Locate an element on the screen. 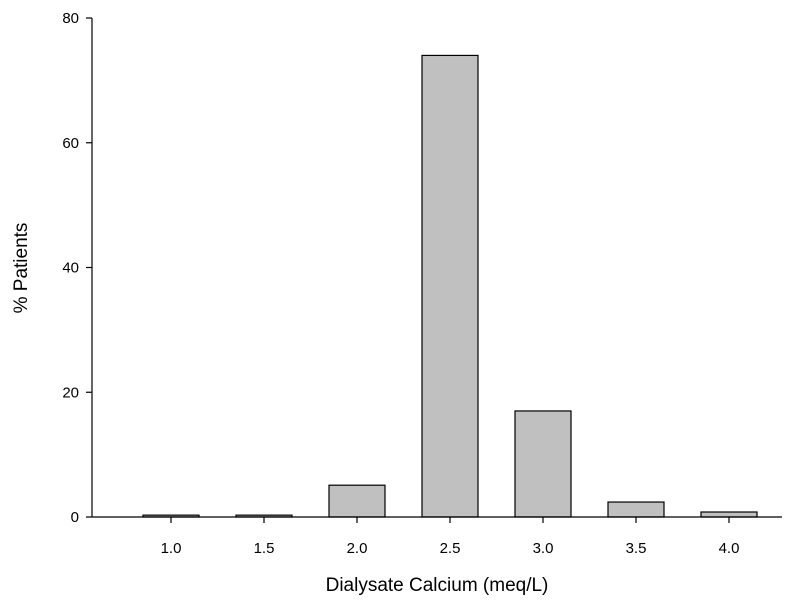 Image resolution: width=797 pixels, height=600 pixels. y-axis-ticks: 0 20 40 60 80 is located at coordinates (77, 268).